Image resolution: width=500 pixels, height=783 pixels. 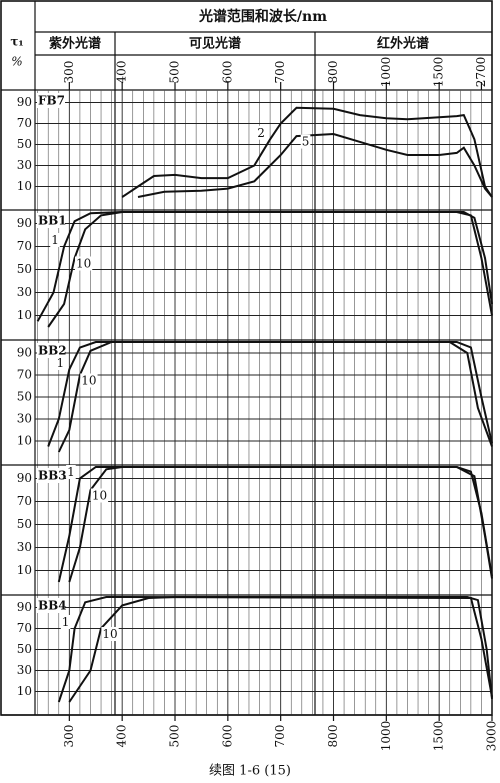 I want to click on y-label: τ₁, so click(x=16, y=42).